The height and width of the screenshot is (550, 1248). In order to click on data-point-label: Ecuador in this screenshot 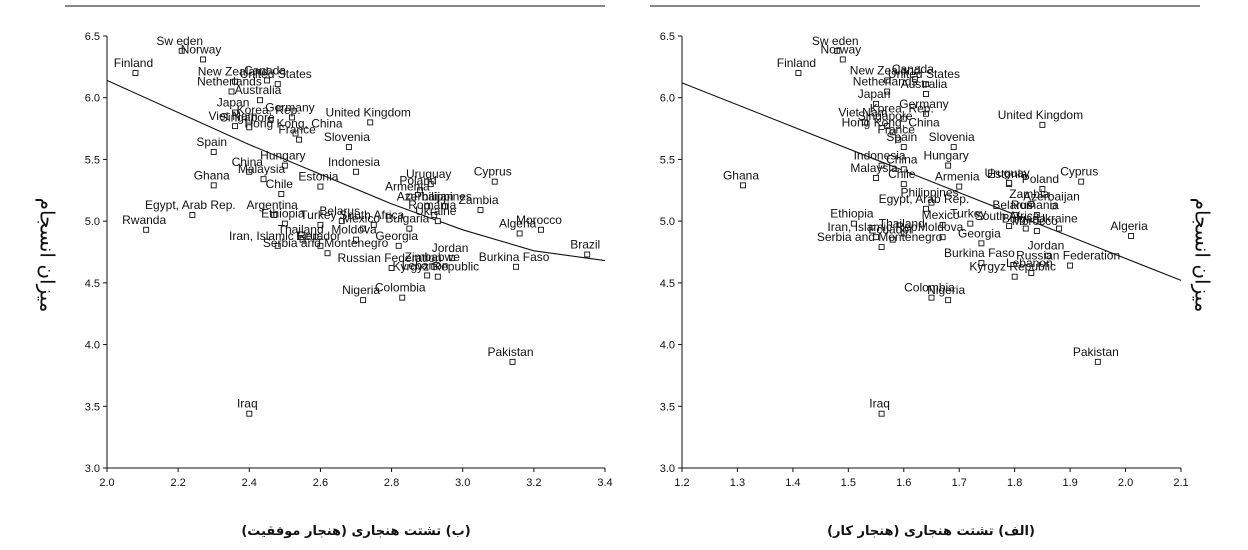, I will do `click(318, 236)`.